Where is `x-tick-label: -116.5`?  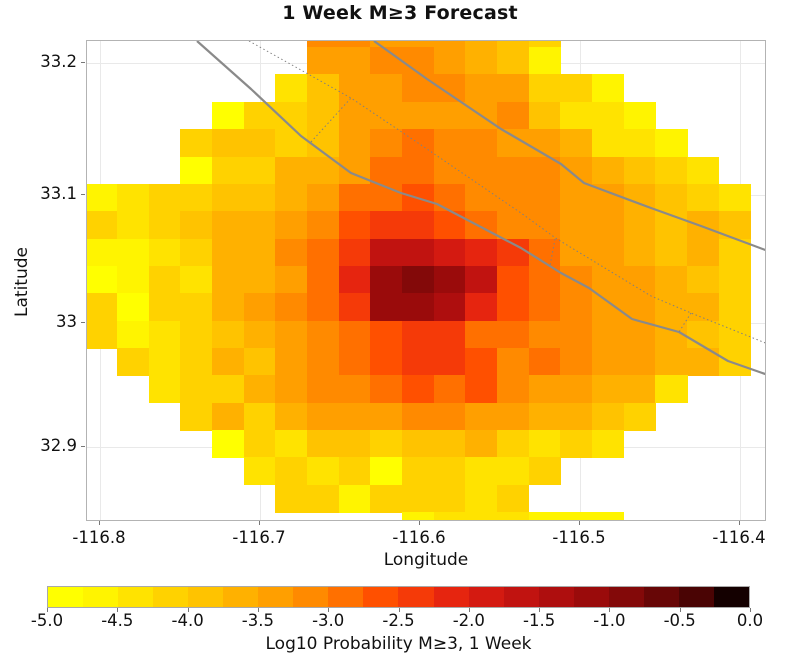
x-tick-label: -116.5 is located at coordinates (579, 537).